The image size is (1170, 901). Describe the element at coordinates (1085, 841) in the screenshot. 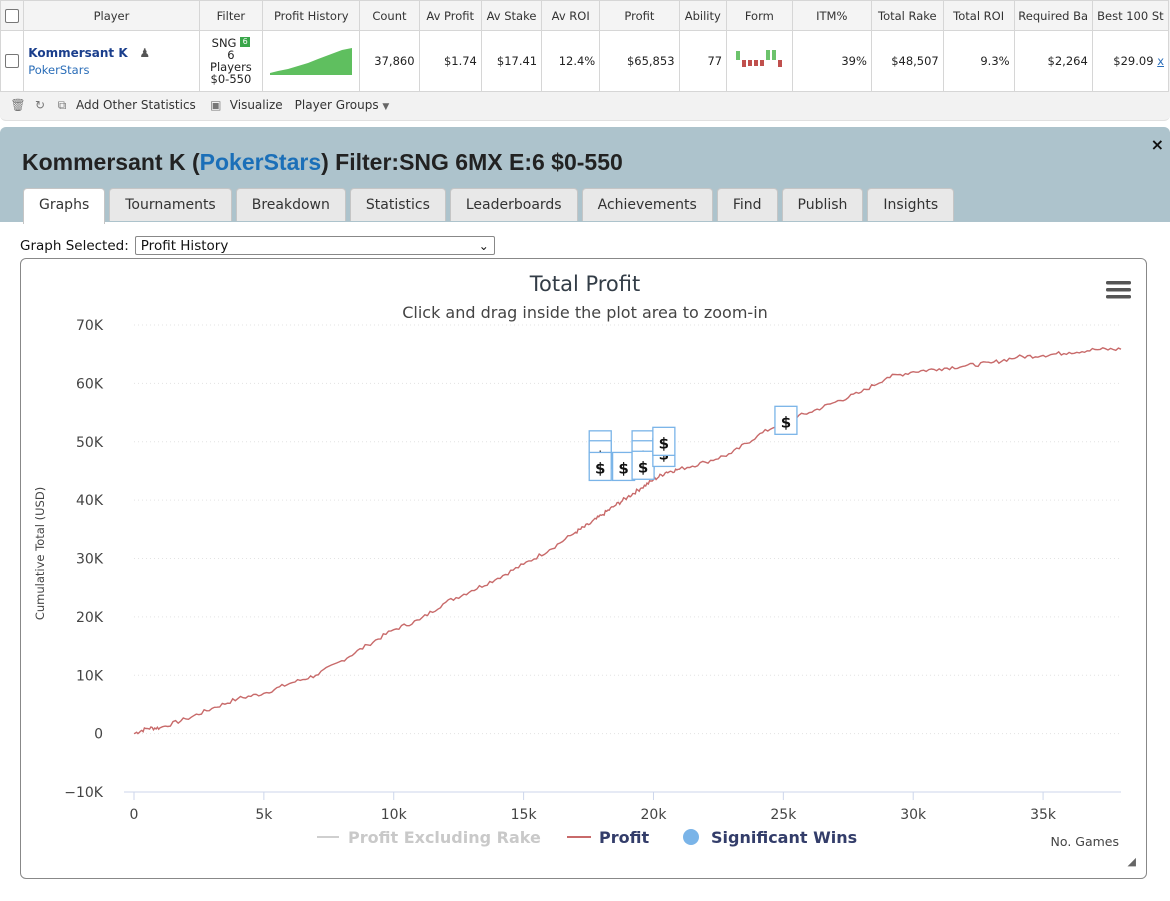

I see `x-axis-label: No. Games` at that location.